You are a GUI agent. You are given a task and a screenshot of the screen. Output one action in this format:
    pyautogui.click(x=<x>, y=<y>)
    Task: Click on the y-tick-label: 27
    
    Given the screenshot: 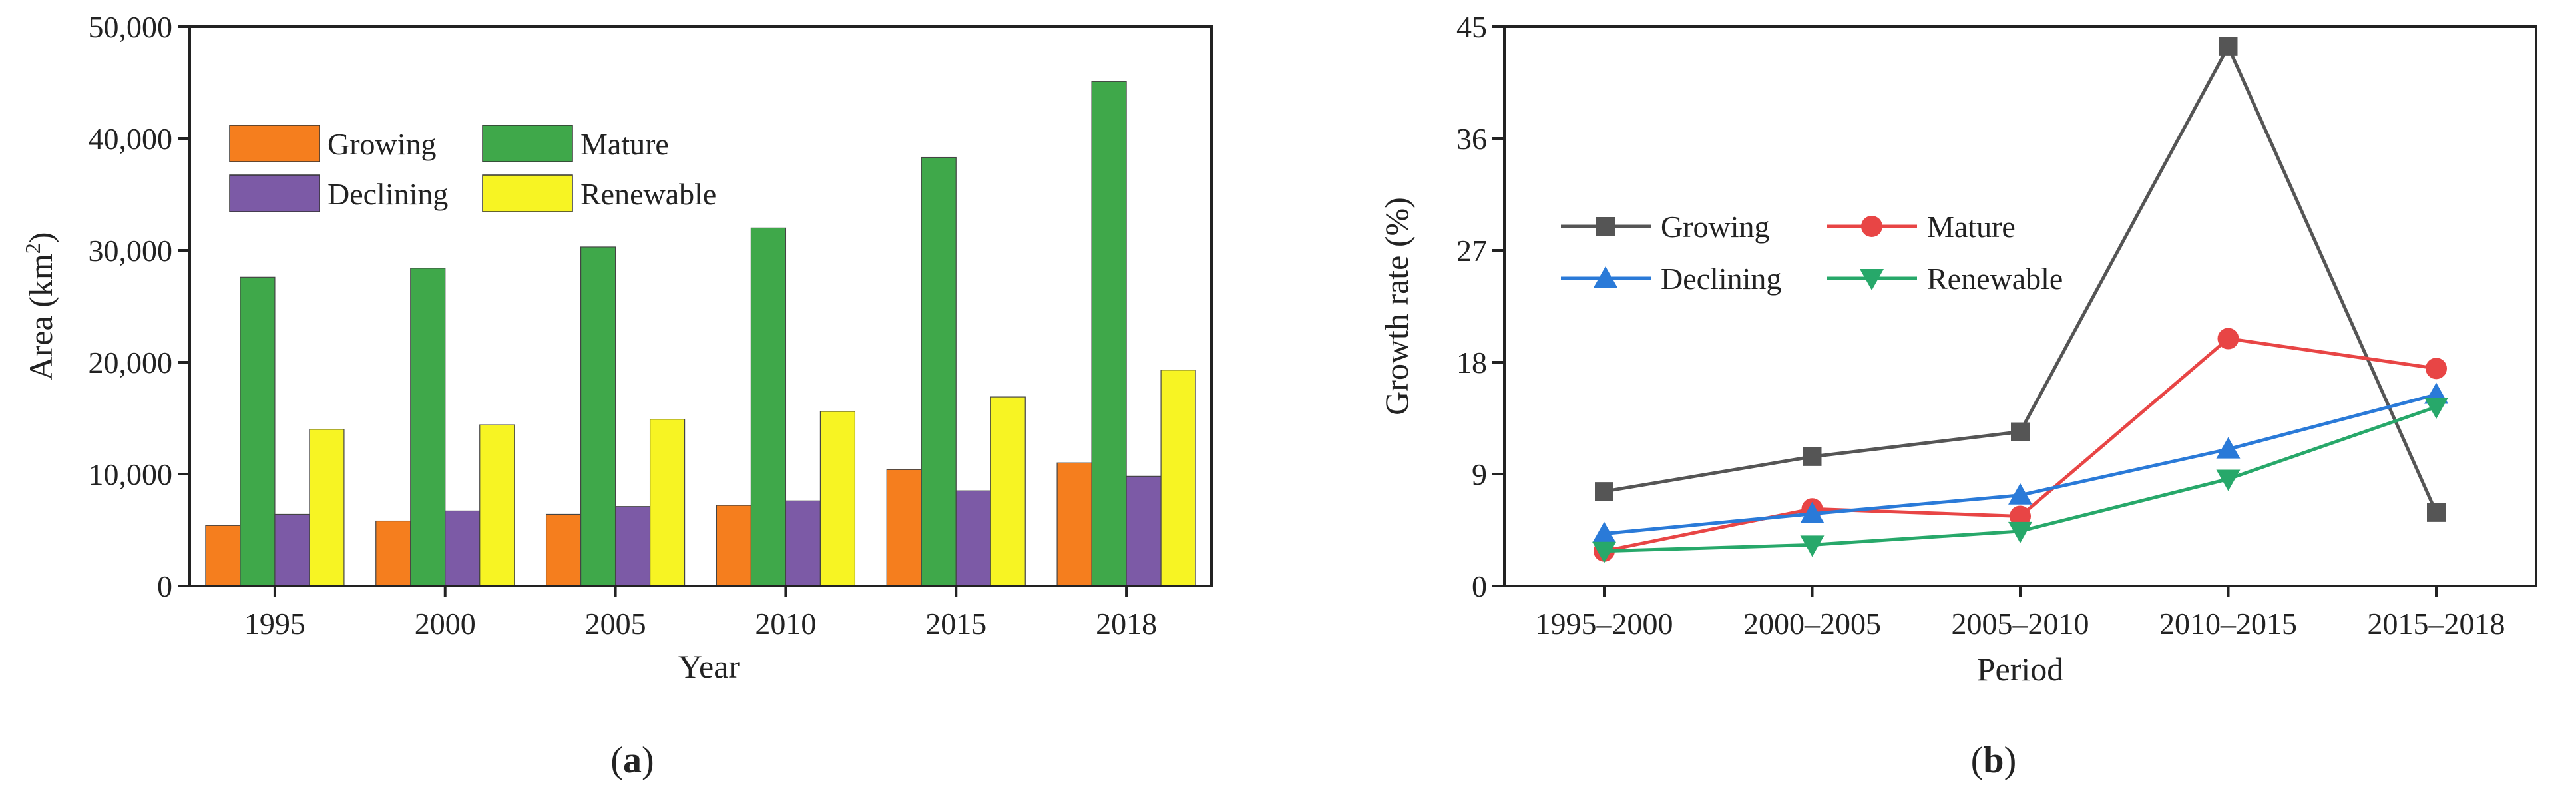 What is the action you would take?
    pyautogui.click(x=1471, y=251)
    